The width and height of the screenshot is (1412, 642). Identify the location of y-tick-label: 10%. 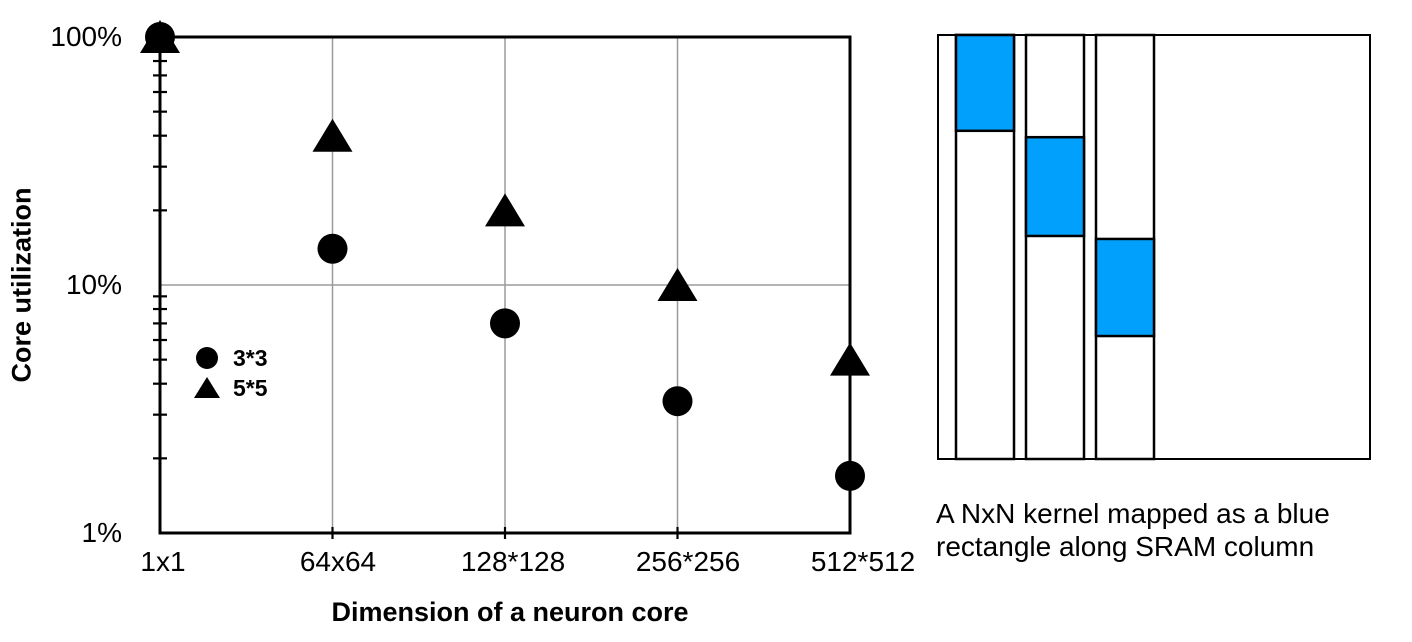
(94, 284).